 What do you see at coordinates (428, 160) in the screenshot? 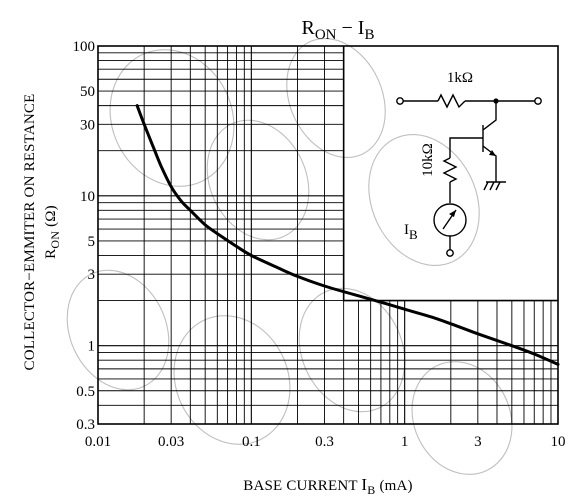
I see `base-resistor-label: 10kΩ` at bounding box center [428, 160].